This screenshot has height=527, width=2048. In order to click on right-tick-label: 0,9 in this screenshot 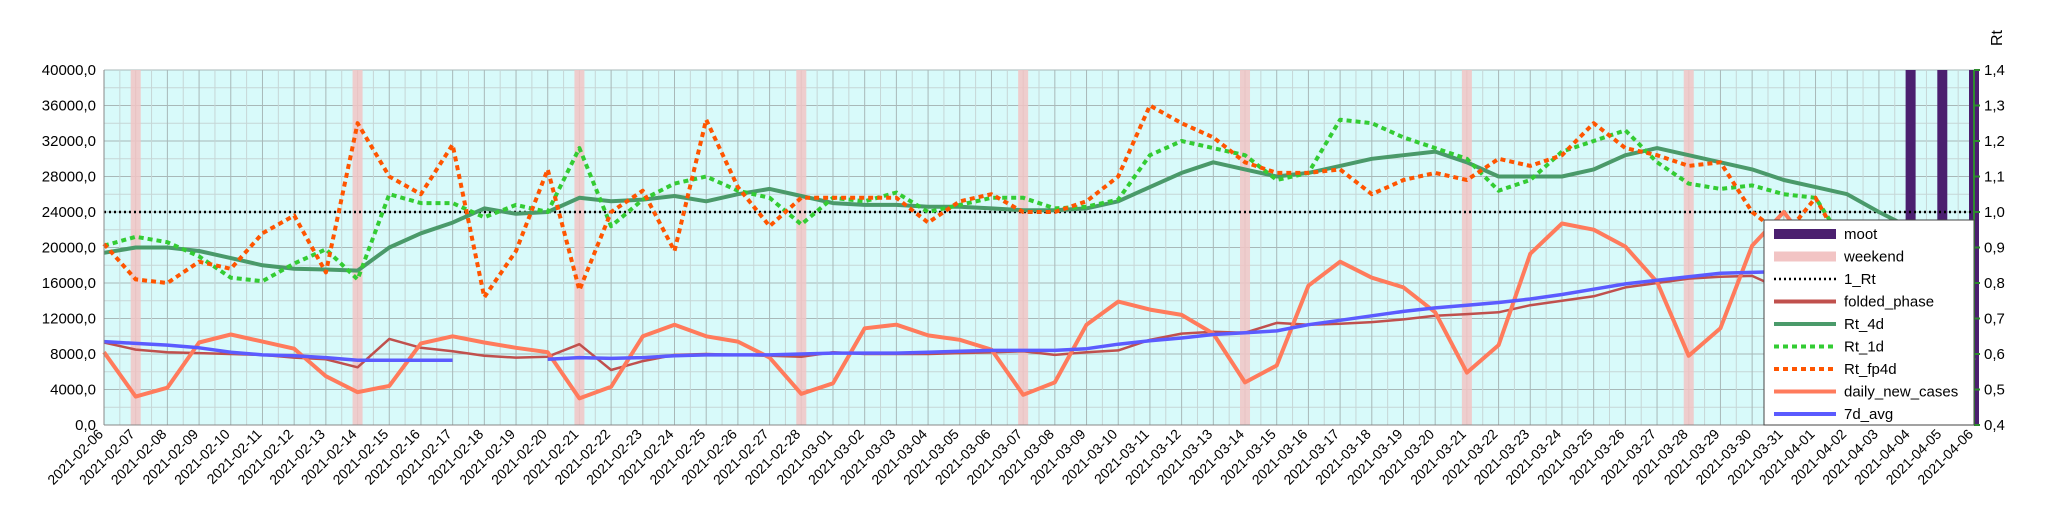, I will do `click(1994, 248)`.